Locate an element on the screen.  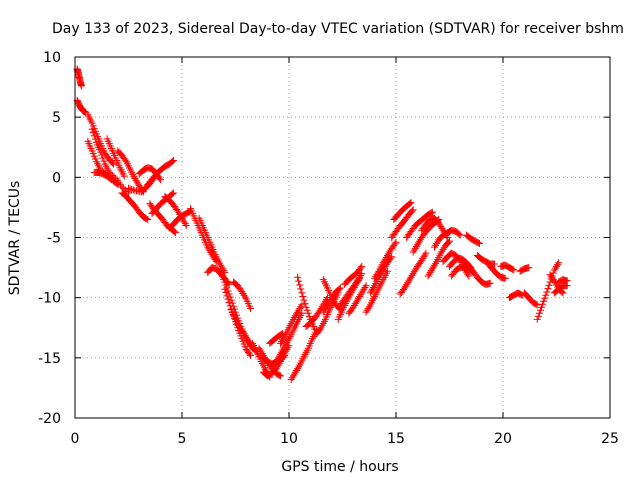
x-tick-label: 0 is located at coordinates (75, 439).